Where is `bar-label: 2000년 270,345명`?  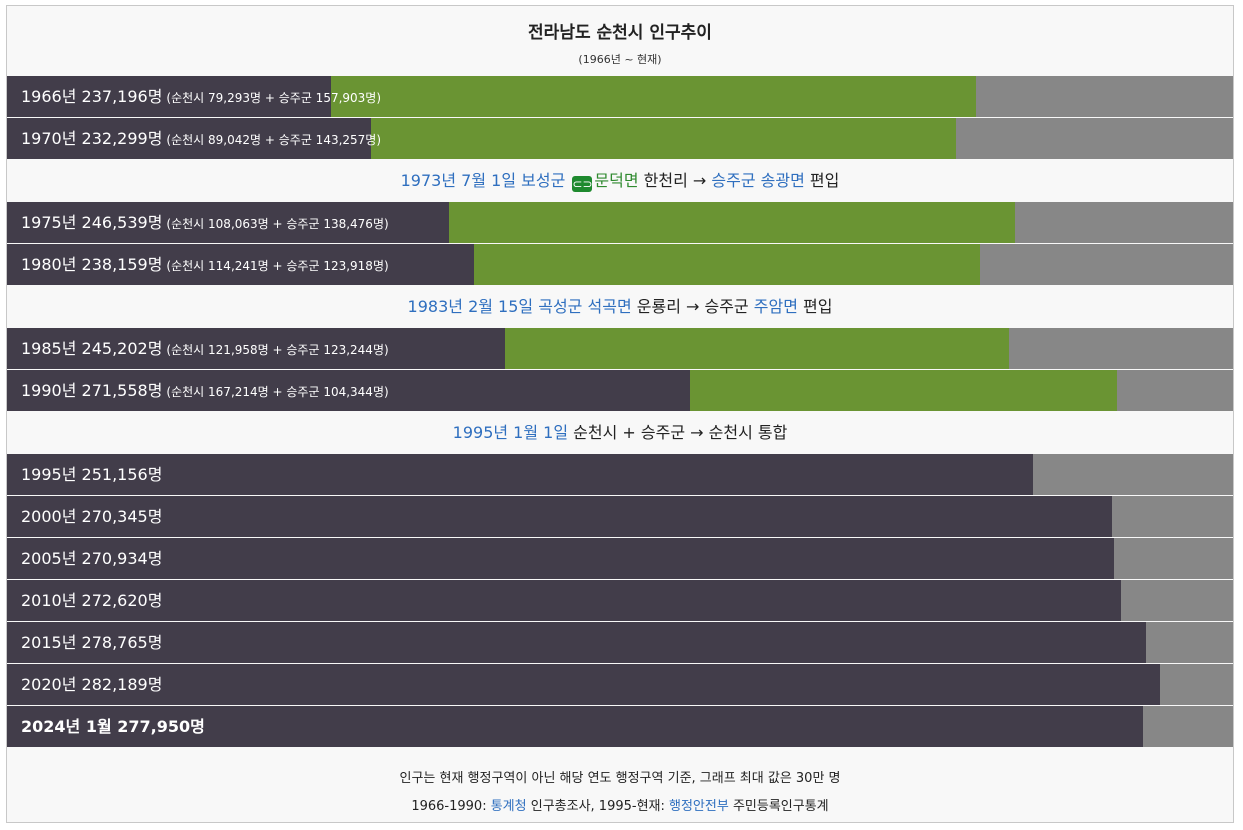
bar-label: 2000년 270,345명 is located at coordinates (91, 516).